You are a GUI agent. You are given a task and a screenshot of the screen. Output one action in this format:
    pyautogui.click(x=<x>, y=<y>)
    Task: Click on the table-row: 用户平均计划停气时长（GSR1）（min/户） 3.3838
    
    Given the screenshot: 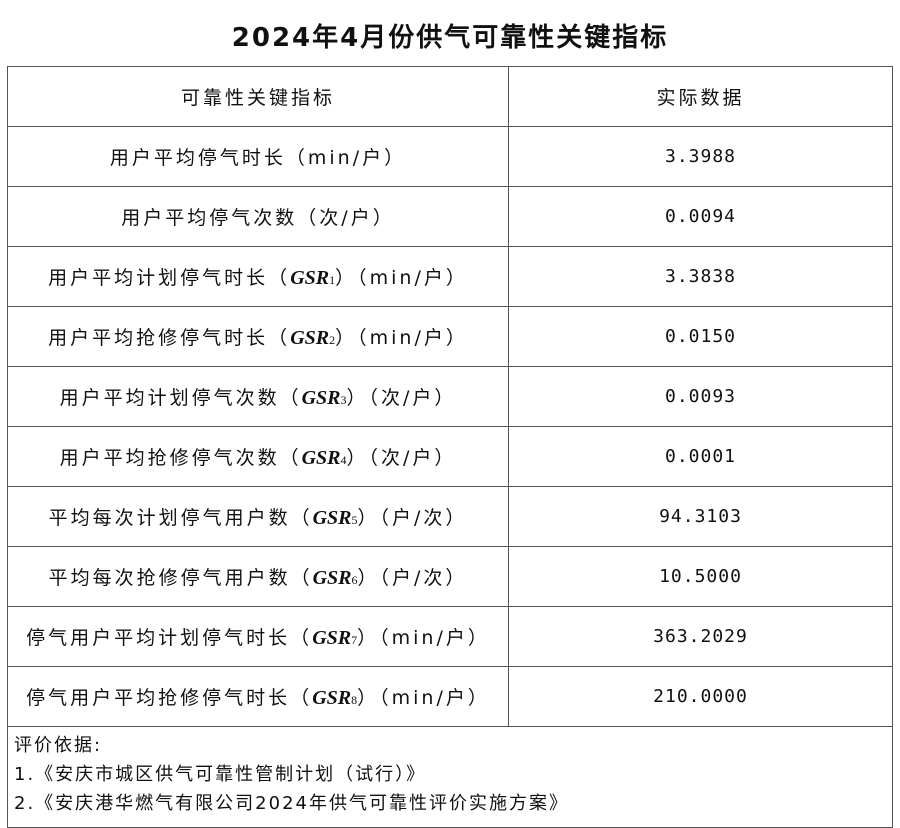 What is the action you would take?
    pyautogui.click(x=450, y=276)
    